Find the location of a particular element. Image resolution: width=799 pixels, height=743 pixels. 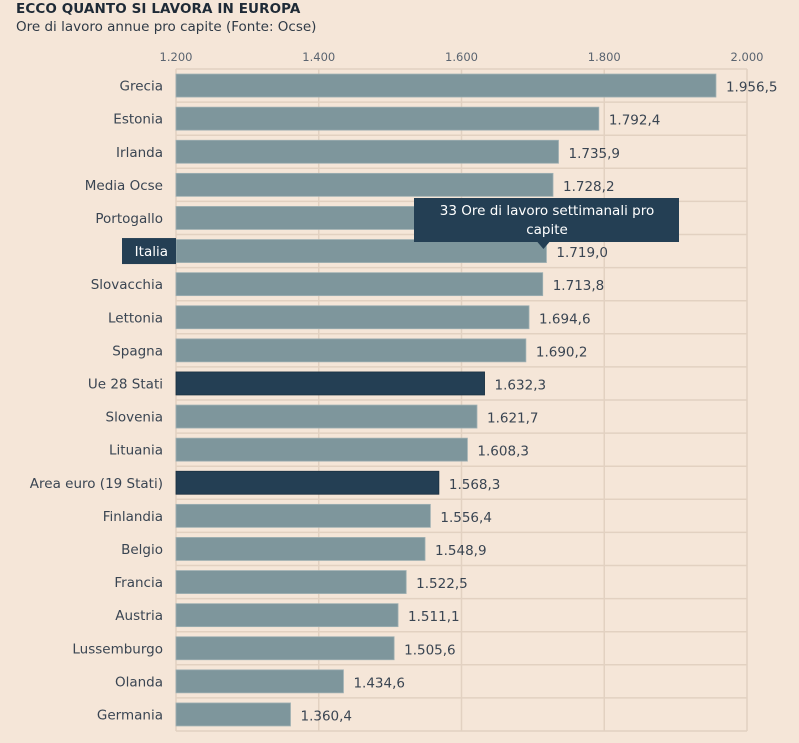

value-label: 1.713,8 is located at coordinates (579, 286).